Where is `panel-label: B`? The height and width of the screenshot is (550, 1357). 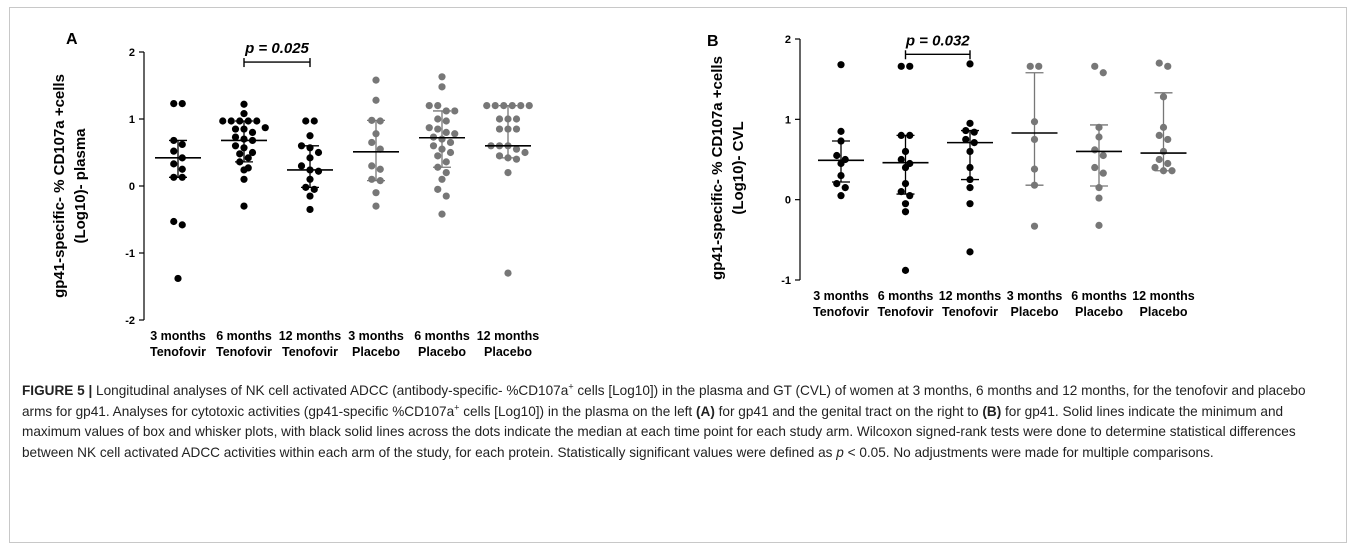 panel-label: B is located at coordinates (713, 41).